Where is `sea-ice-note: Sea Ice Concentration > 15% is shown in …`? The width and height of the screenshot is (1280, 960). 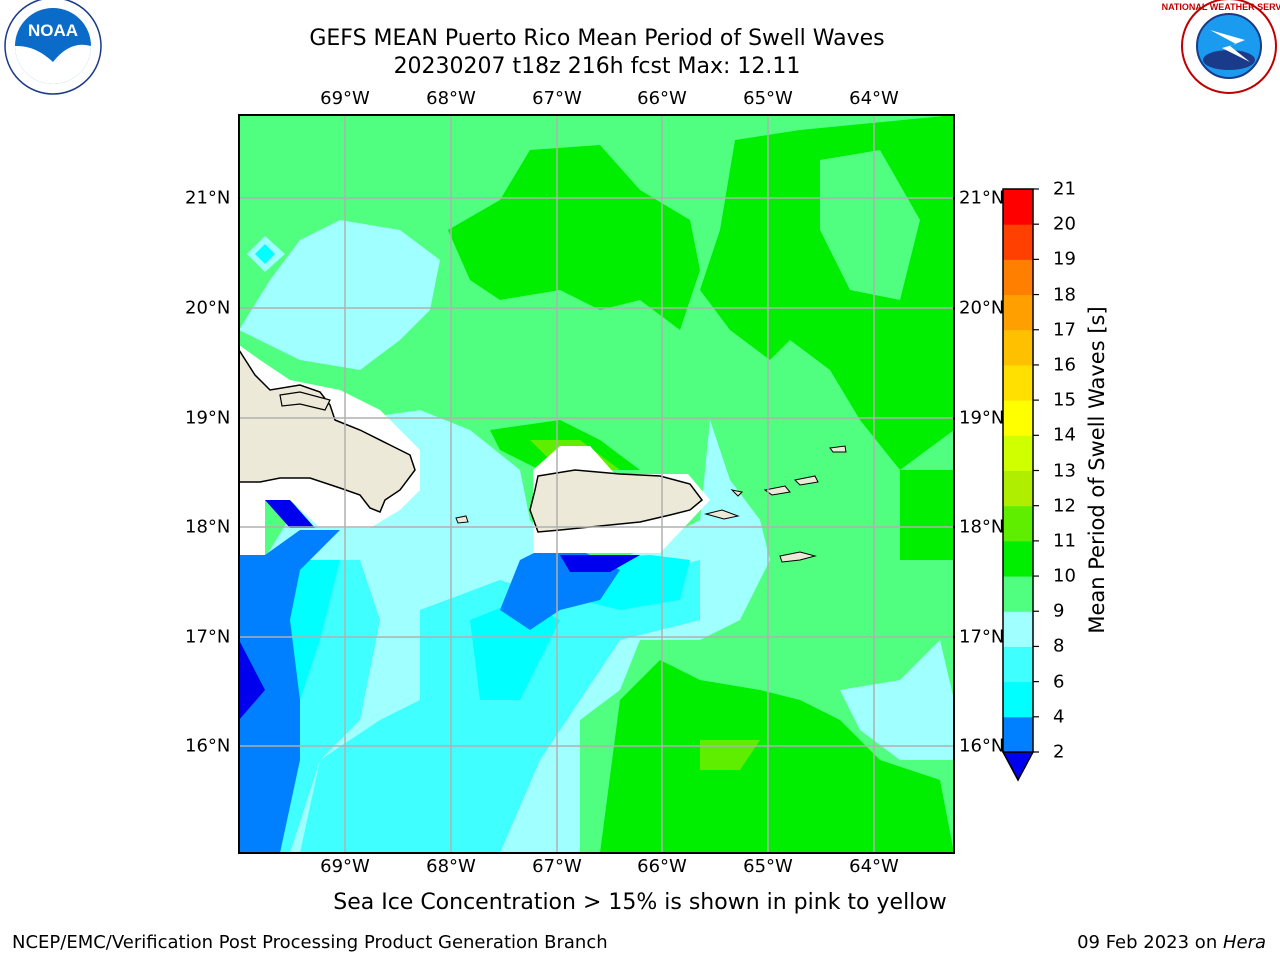 sea-ice-note: Sea Ice Concentration > 15% is shown in … is located at coordinates (640, 902).